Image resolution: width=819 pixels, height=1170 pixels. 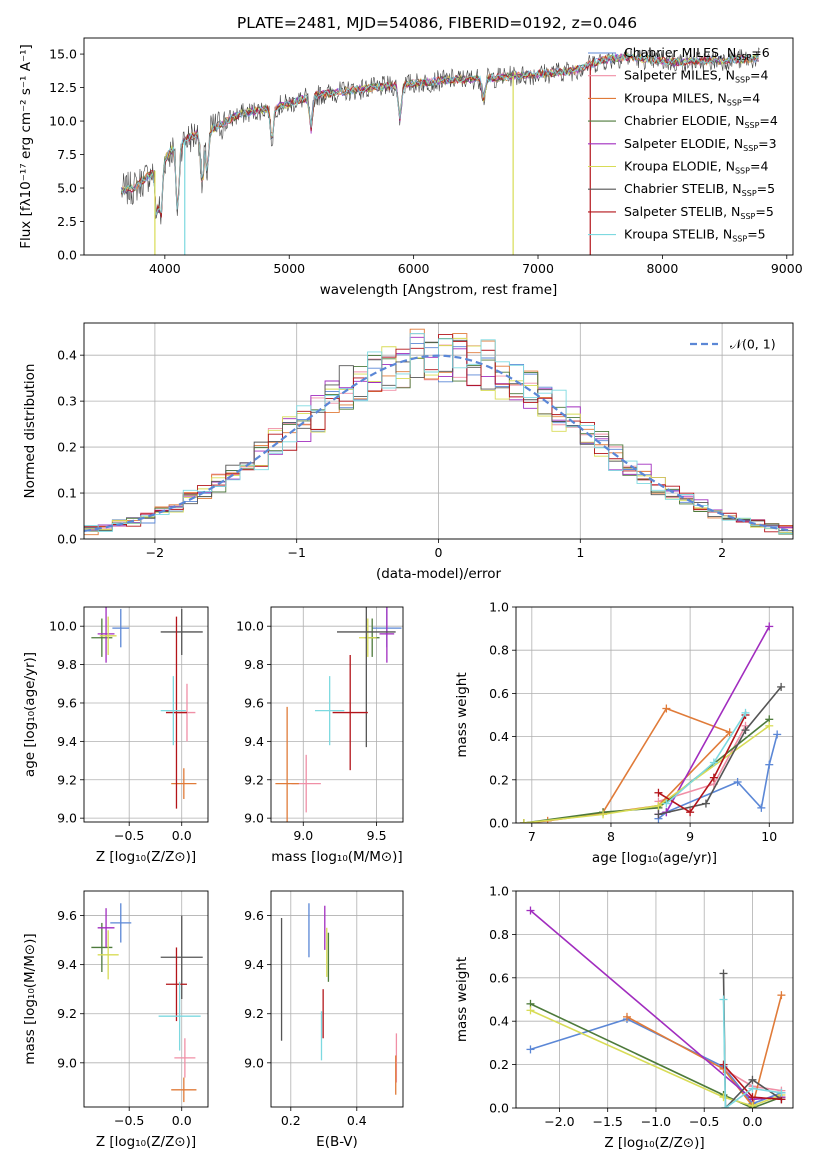 What do you see at coordinates (656, 1121) in the screenshot?
I see `x-tick-label: −1.0` at bounding box center [656, 1121].